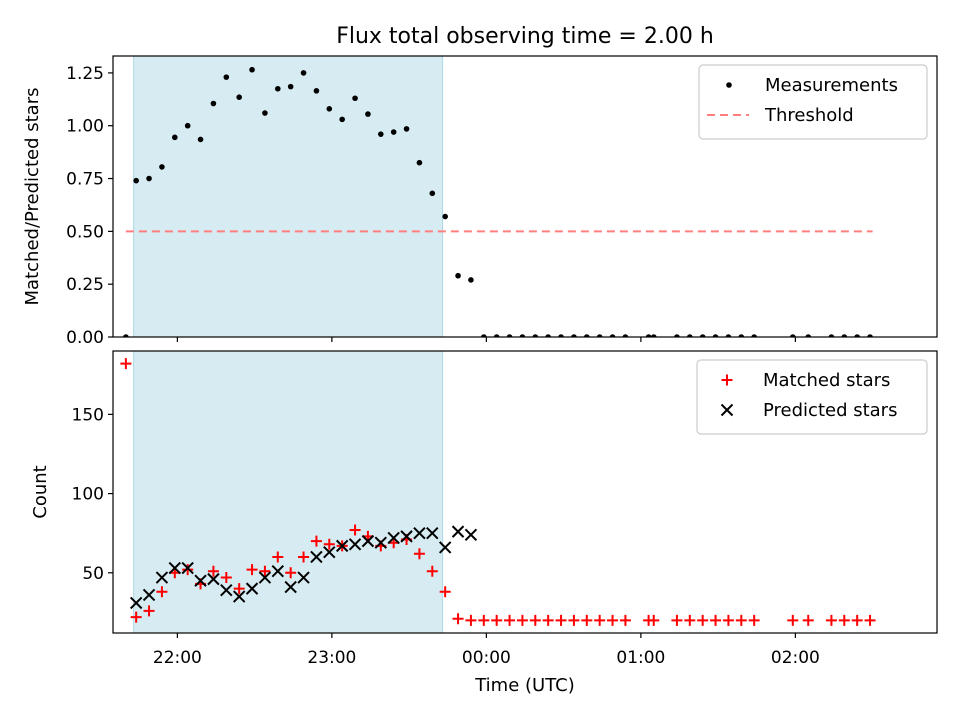 This screenshot has width=960, height=720. Describe the element at coordinates (331, 658) in the screenshot. I see `x-tick-label: 23:00` at that location.